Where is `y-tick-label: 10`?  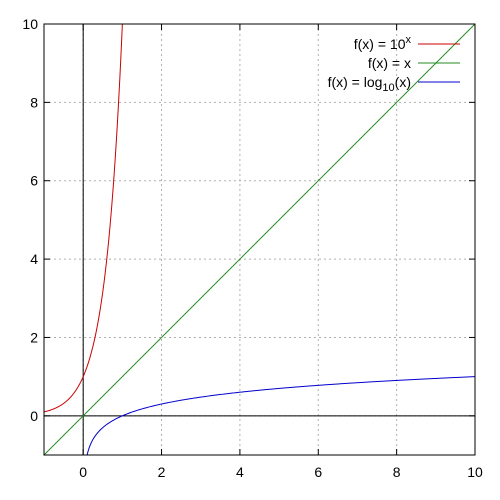
y-tick-label: 10 is located at coordinates (30, 24).